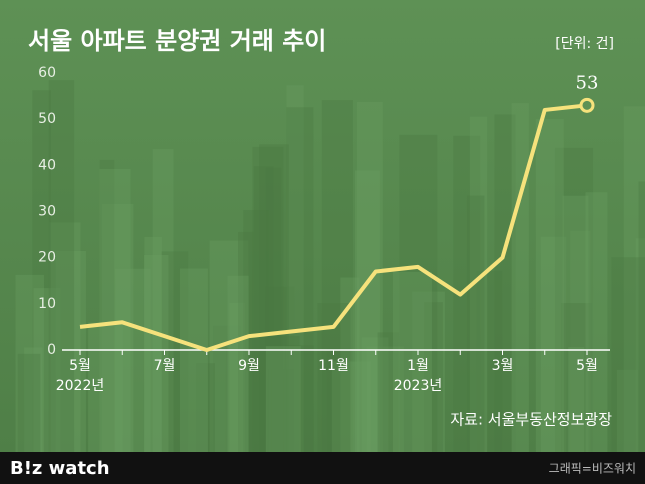 Image resolution: width=645 pixels, height=484 pixels. I want to click on y-tick-label: 40, so click(47, 165).